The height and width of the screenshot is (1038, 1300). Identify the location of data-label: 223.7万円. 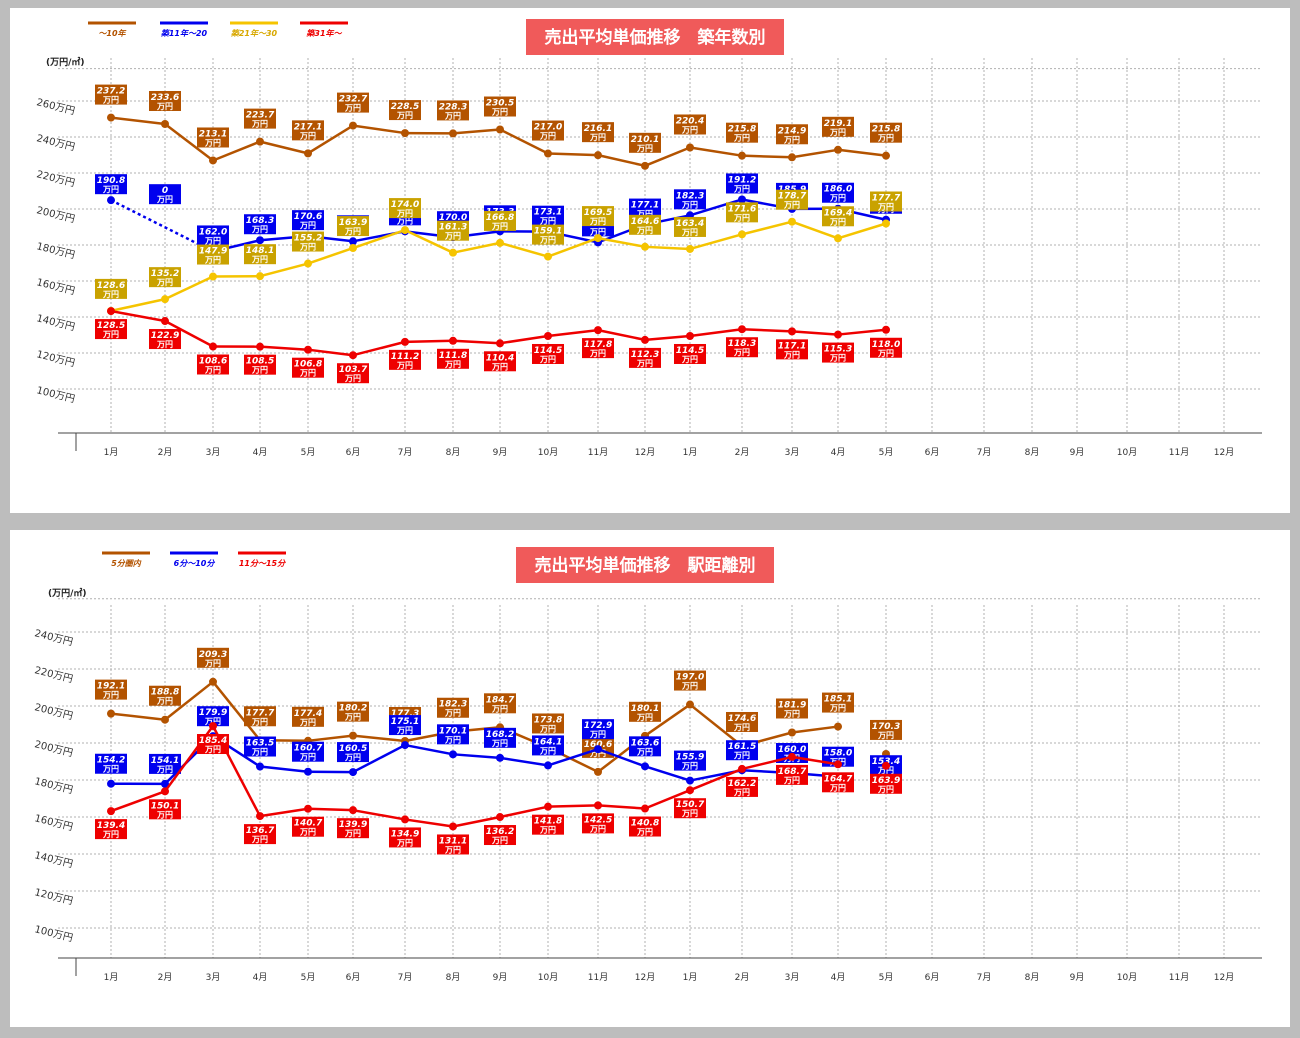
(260, 118).